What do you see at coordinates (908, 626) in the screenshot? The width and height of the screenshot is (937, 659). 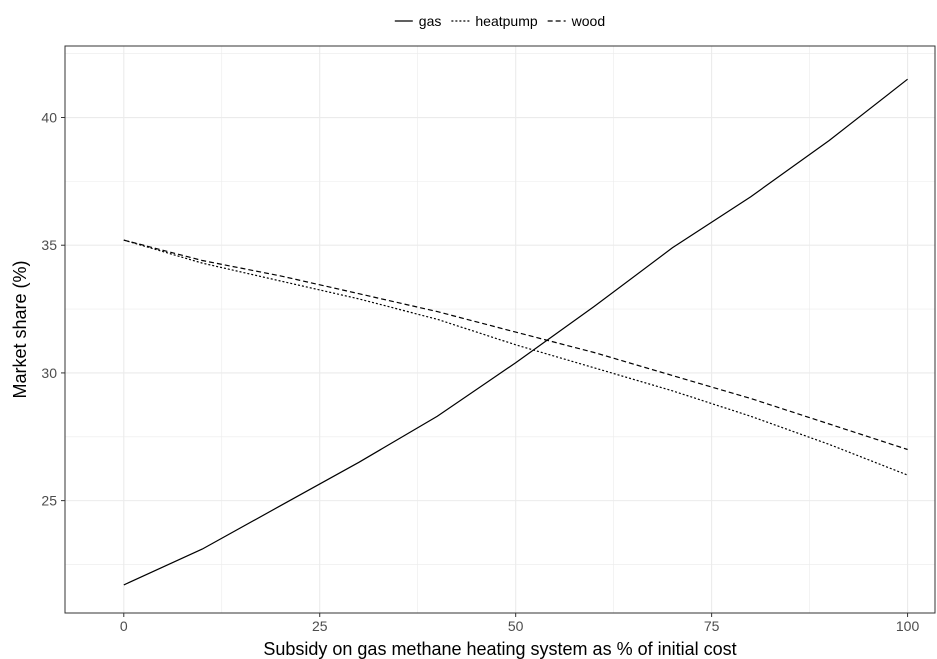 I see `x-tick-label: 100` at bounding box center [908, 626].